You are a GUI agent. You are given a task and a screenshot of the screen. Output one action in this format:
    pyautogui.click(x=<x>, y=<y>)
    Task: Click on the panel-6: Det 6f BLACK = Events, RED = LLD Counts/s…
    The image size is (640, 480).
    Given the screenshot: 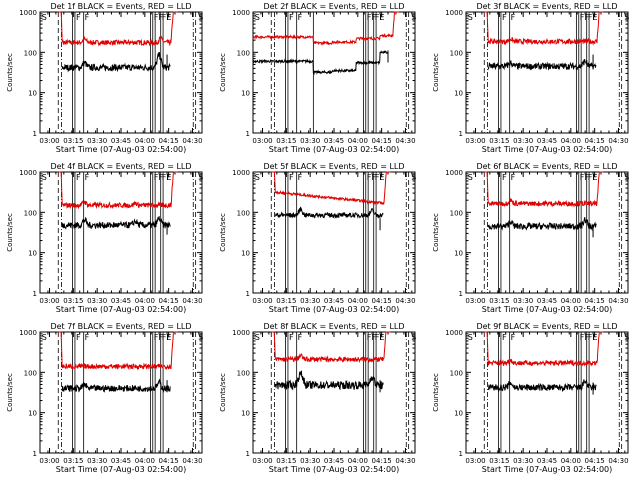 What is the action you would take?
    pyautogui.click(x=530, y=238)
    